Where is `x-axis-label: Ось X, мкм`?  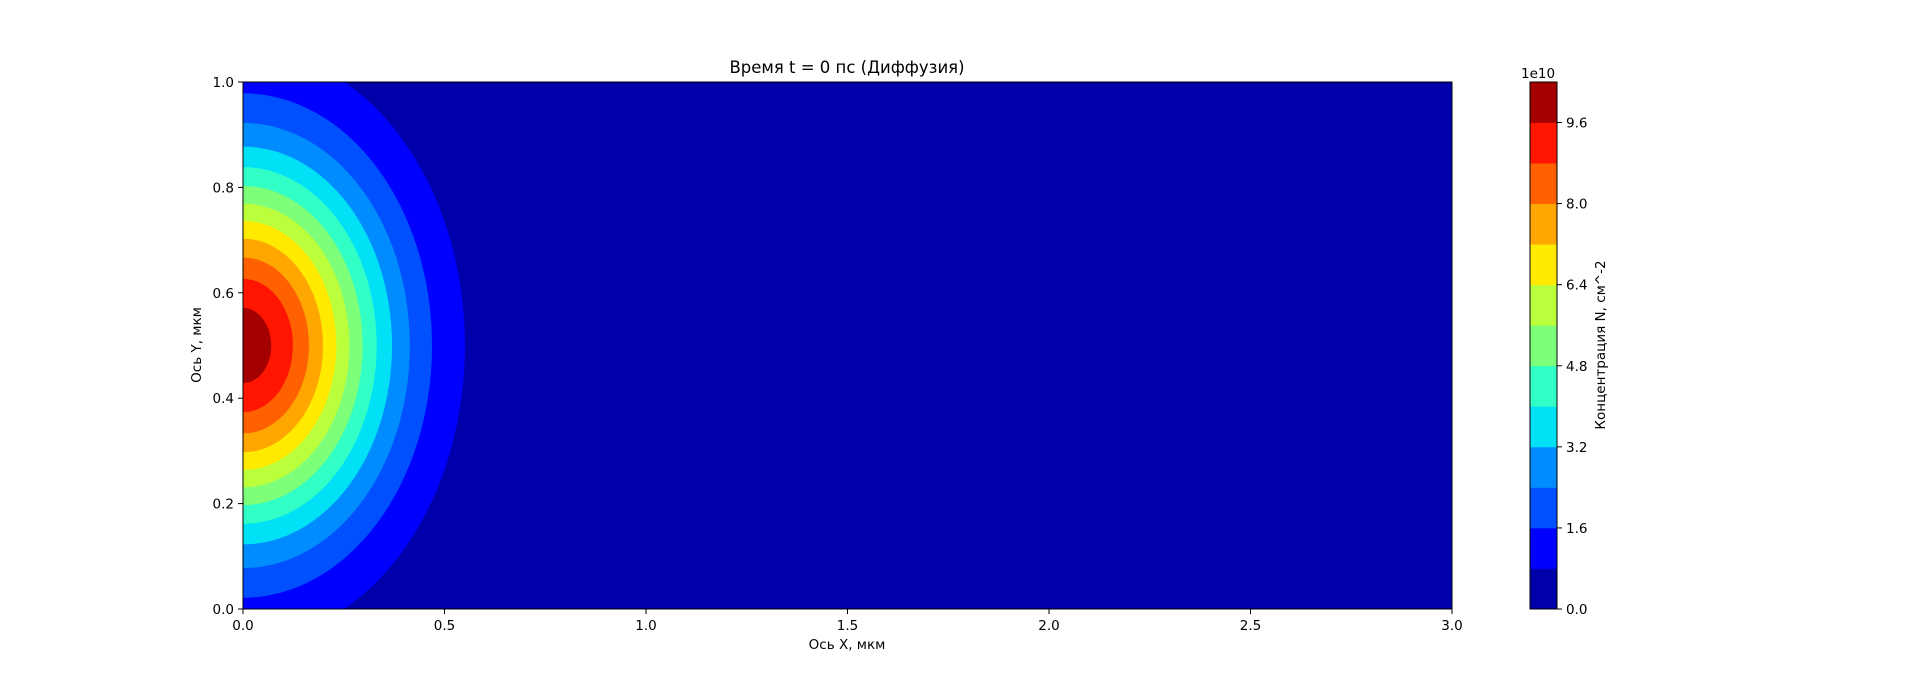
x-axis-label: Ось X, мкм is located at coordinates (847, 645).